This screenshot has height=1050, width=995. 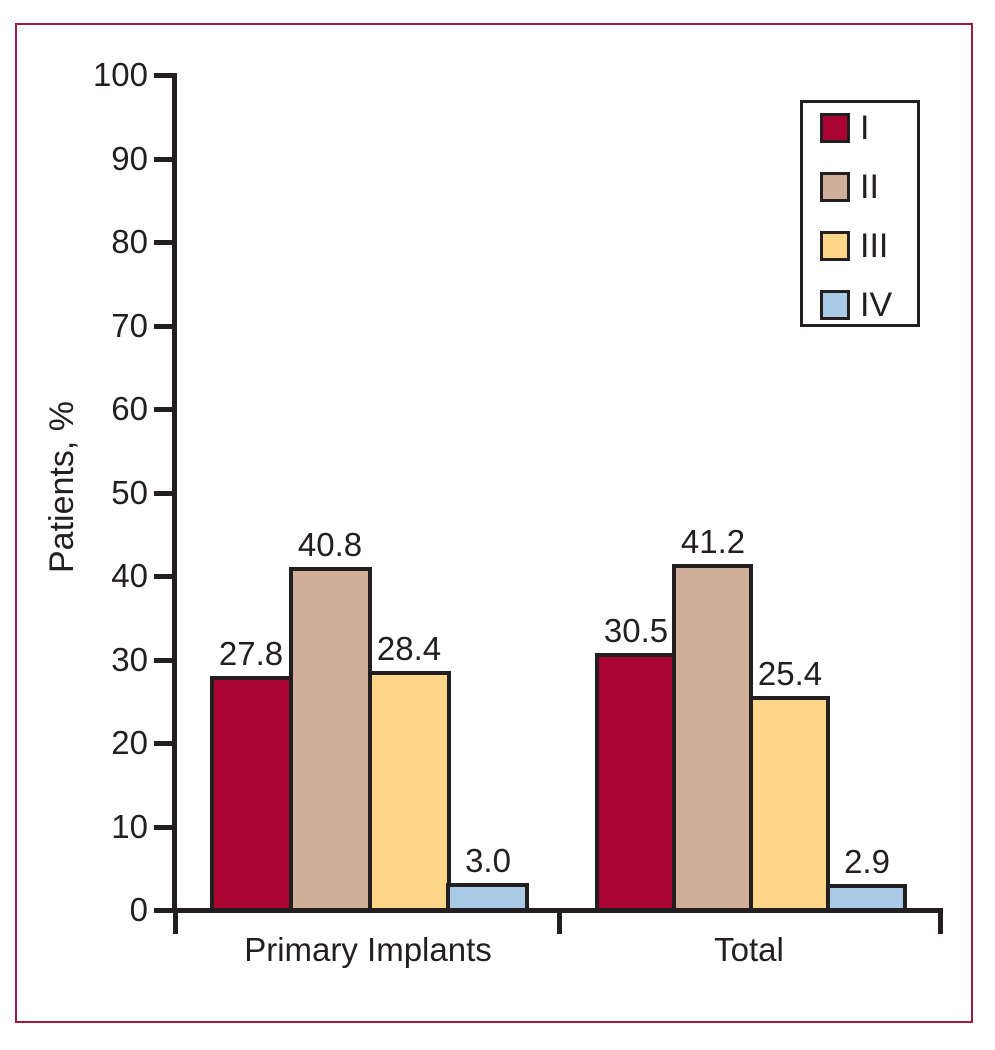 I want to click on legend-swatch-iv, so click(x=835, y=305).